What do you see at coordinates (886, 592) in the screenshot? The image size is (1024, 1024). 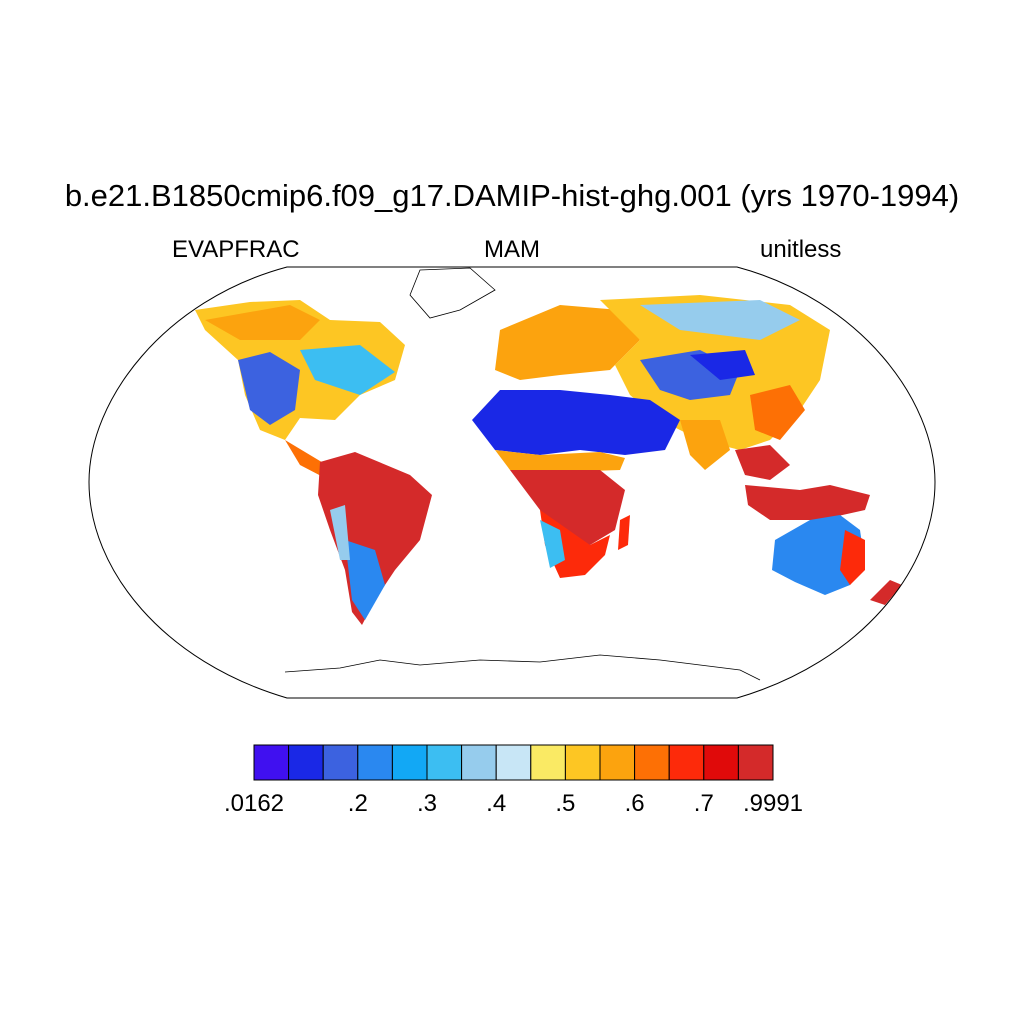 I see `new-zealand-region` at bounding box center [886, 592].